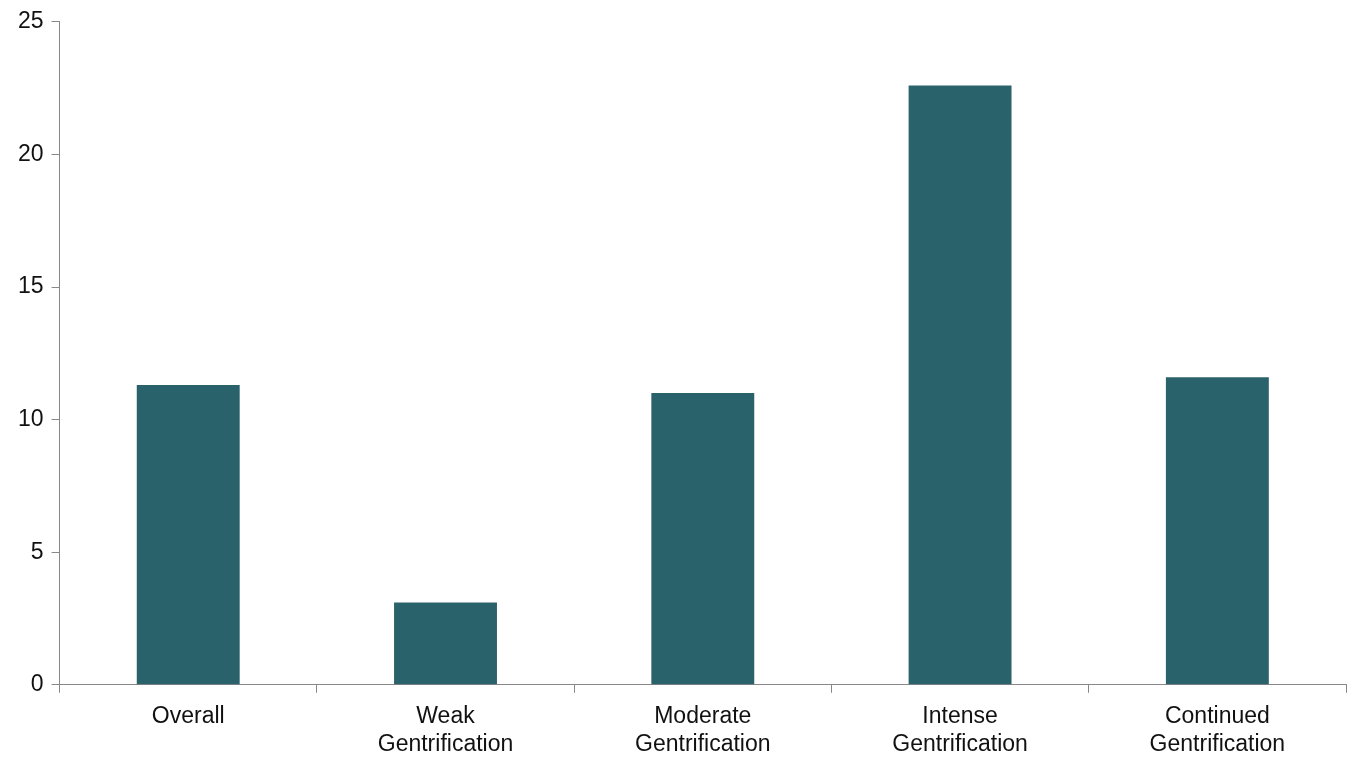  I want to click on x-tick-label: Weak Gentrification, so click(445, 728).